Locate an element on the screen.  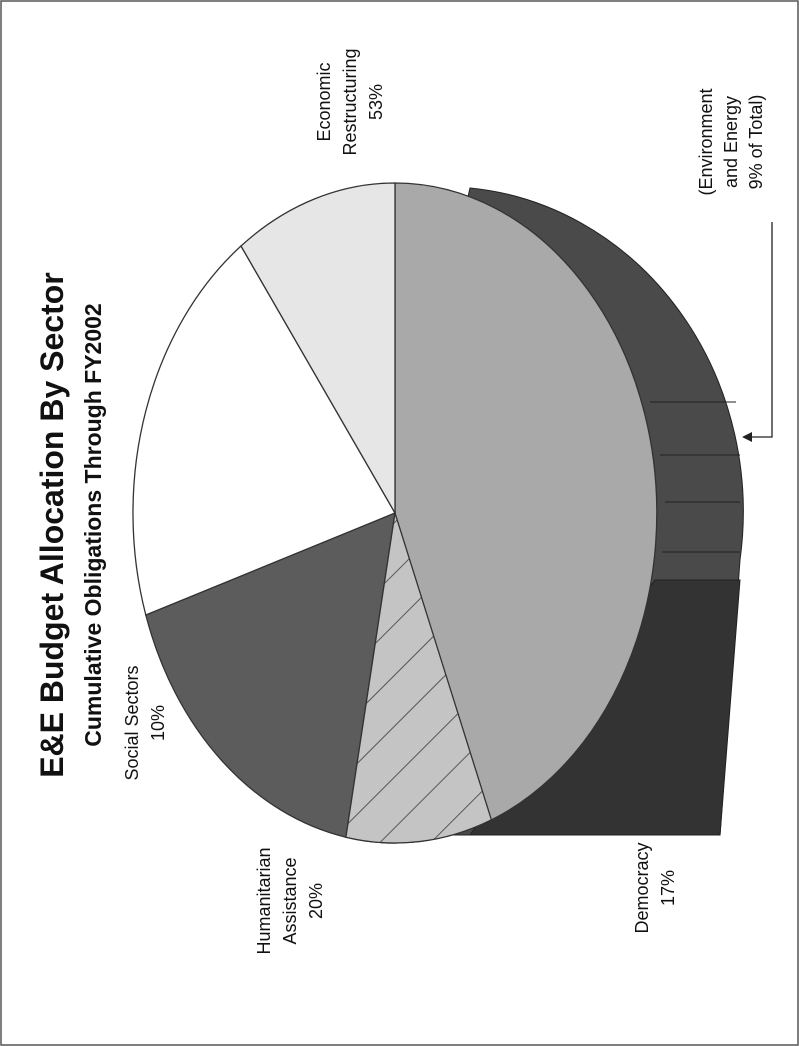
label-percent: 10% is located at coordinates (158, 723).